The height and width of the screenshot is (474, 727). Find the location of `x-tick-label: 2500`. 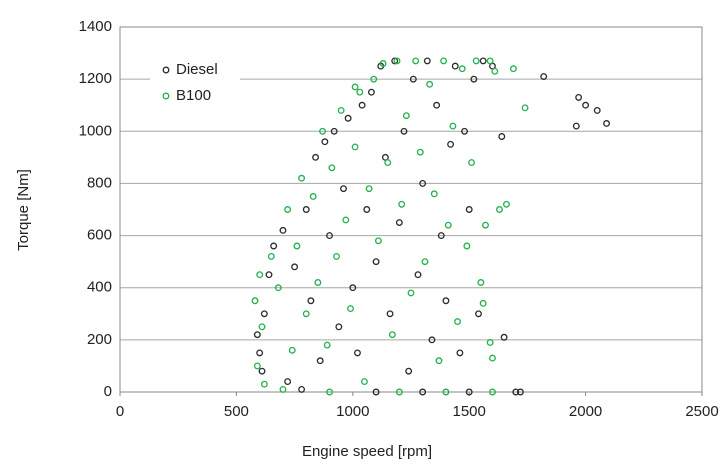

x-tick-label: 2500 is located at coordinates (701, 411).